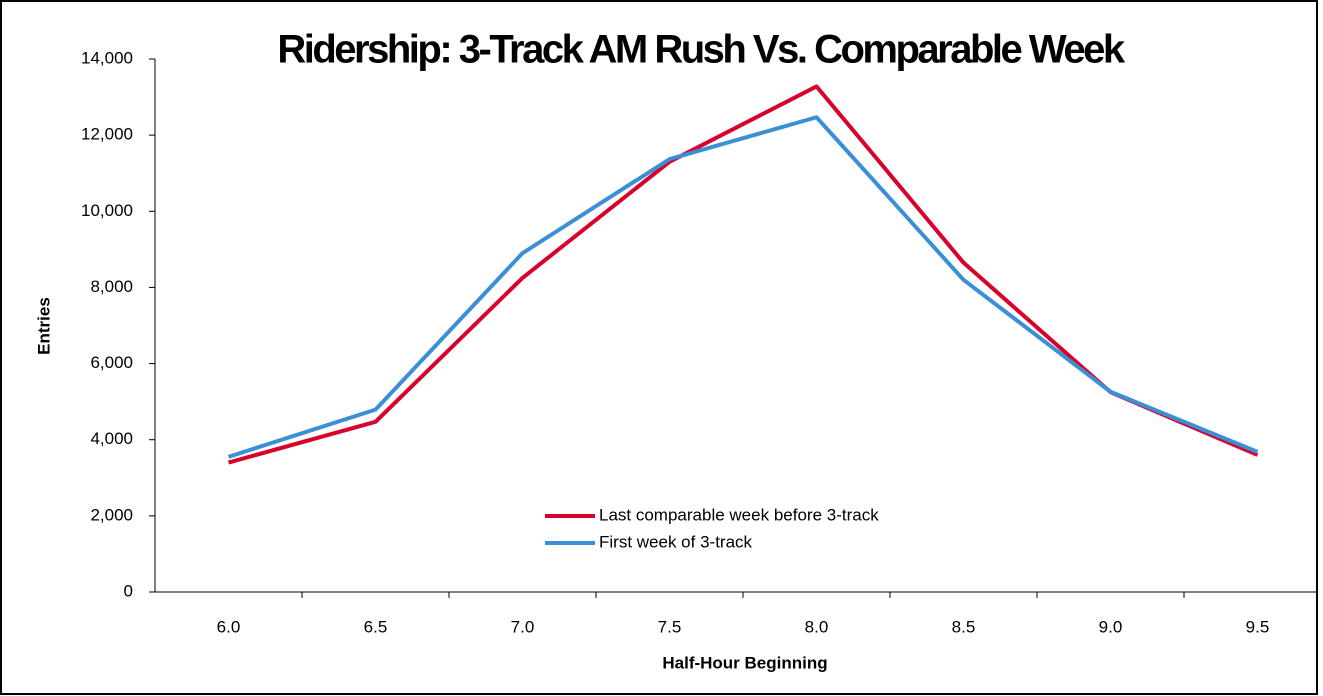 This screenshot has height=696, width=1323. Describe the element at coordinates (107, 134) in the screenshot. I see `y-tick-label: 12,000` at that location.